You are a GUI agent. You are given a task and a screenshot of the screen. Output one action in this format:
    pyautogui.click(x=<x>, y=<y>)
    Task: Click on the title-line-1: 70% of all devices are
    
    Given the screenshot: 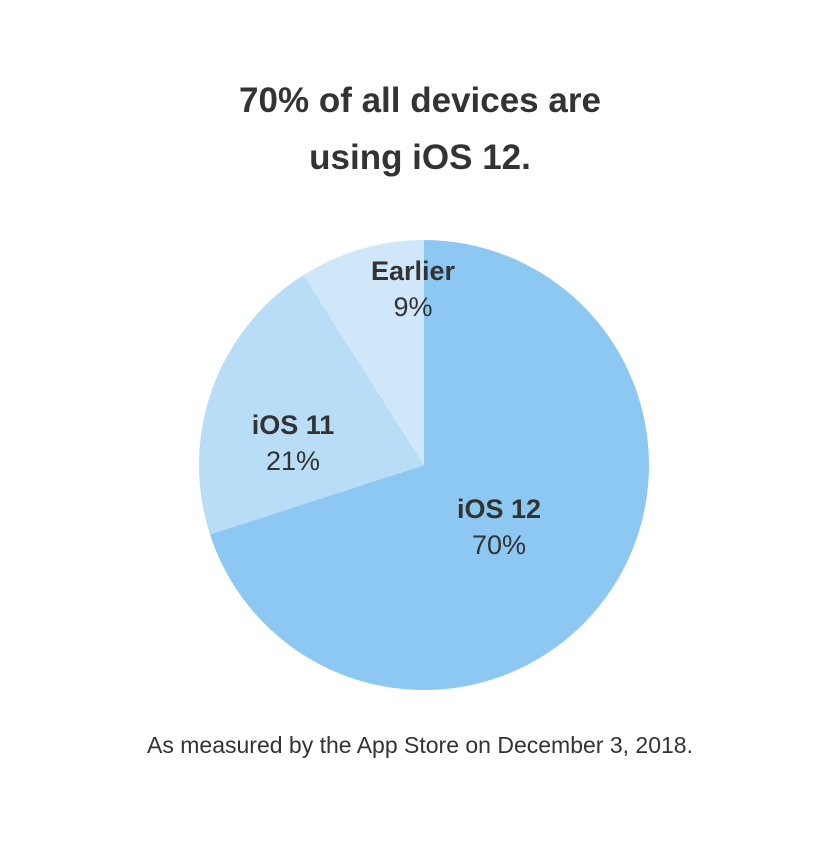 What is the action you would take?
    pyautogui.click(x=420, y=100)
    